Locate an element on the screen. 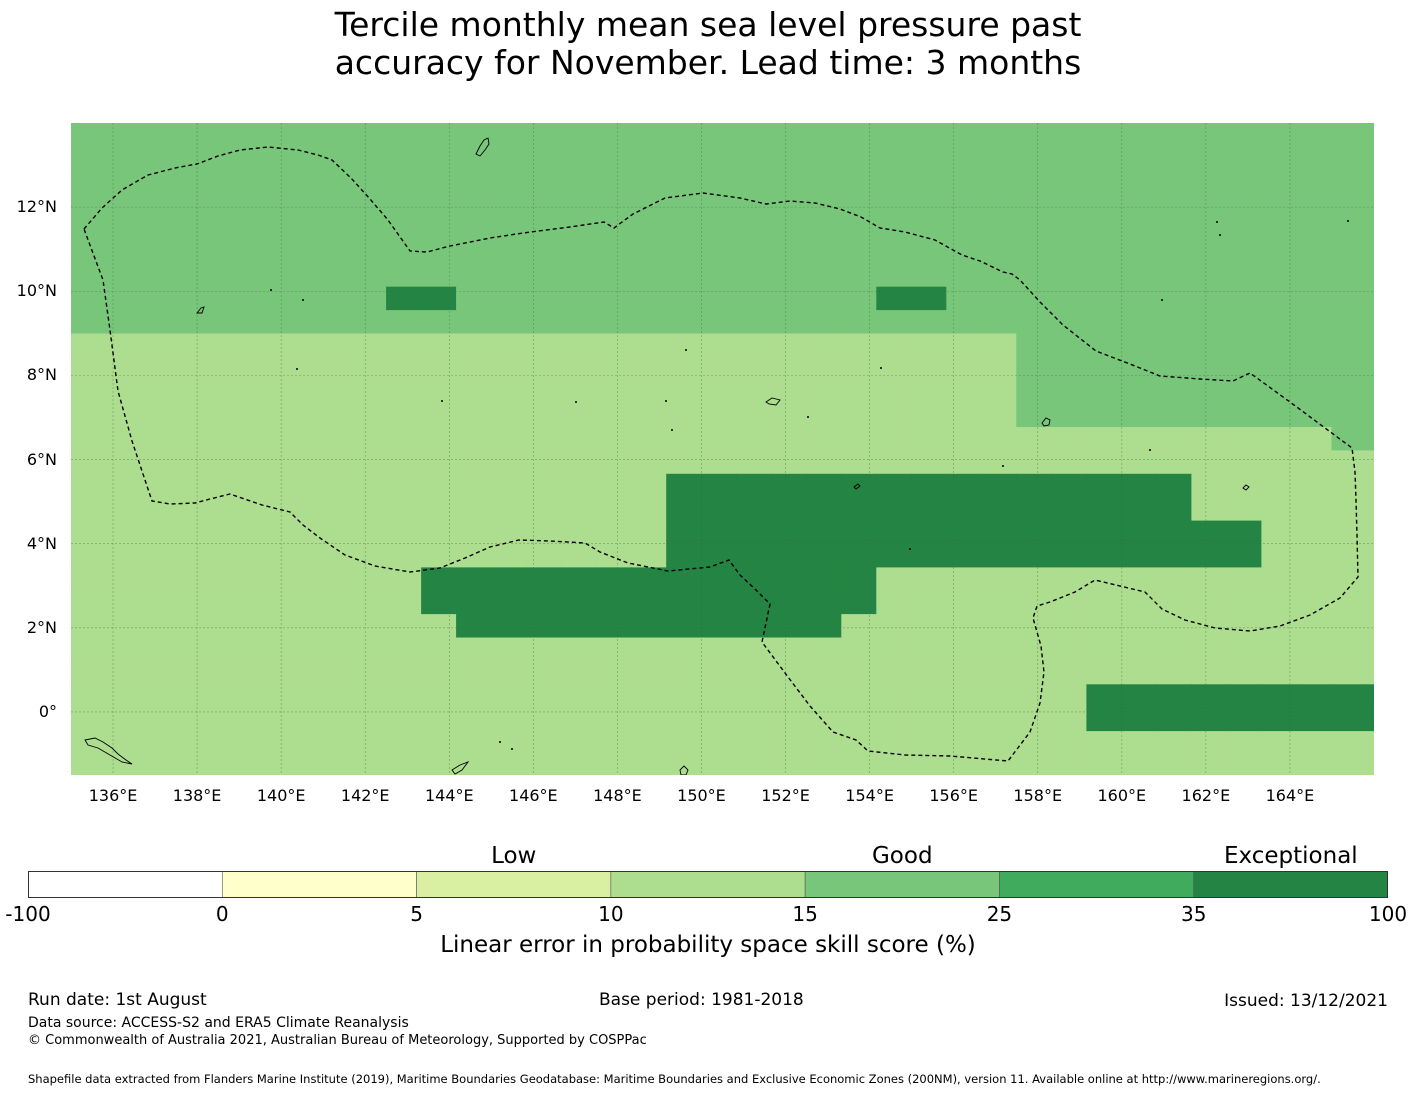 The width and height of the screenshot is (1416, 1095). colorbar-bin is located at coordinates (125, 884).